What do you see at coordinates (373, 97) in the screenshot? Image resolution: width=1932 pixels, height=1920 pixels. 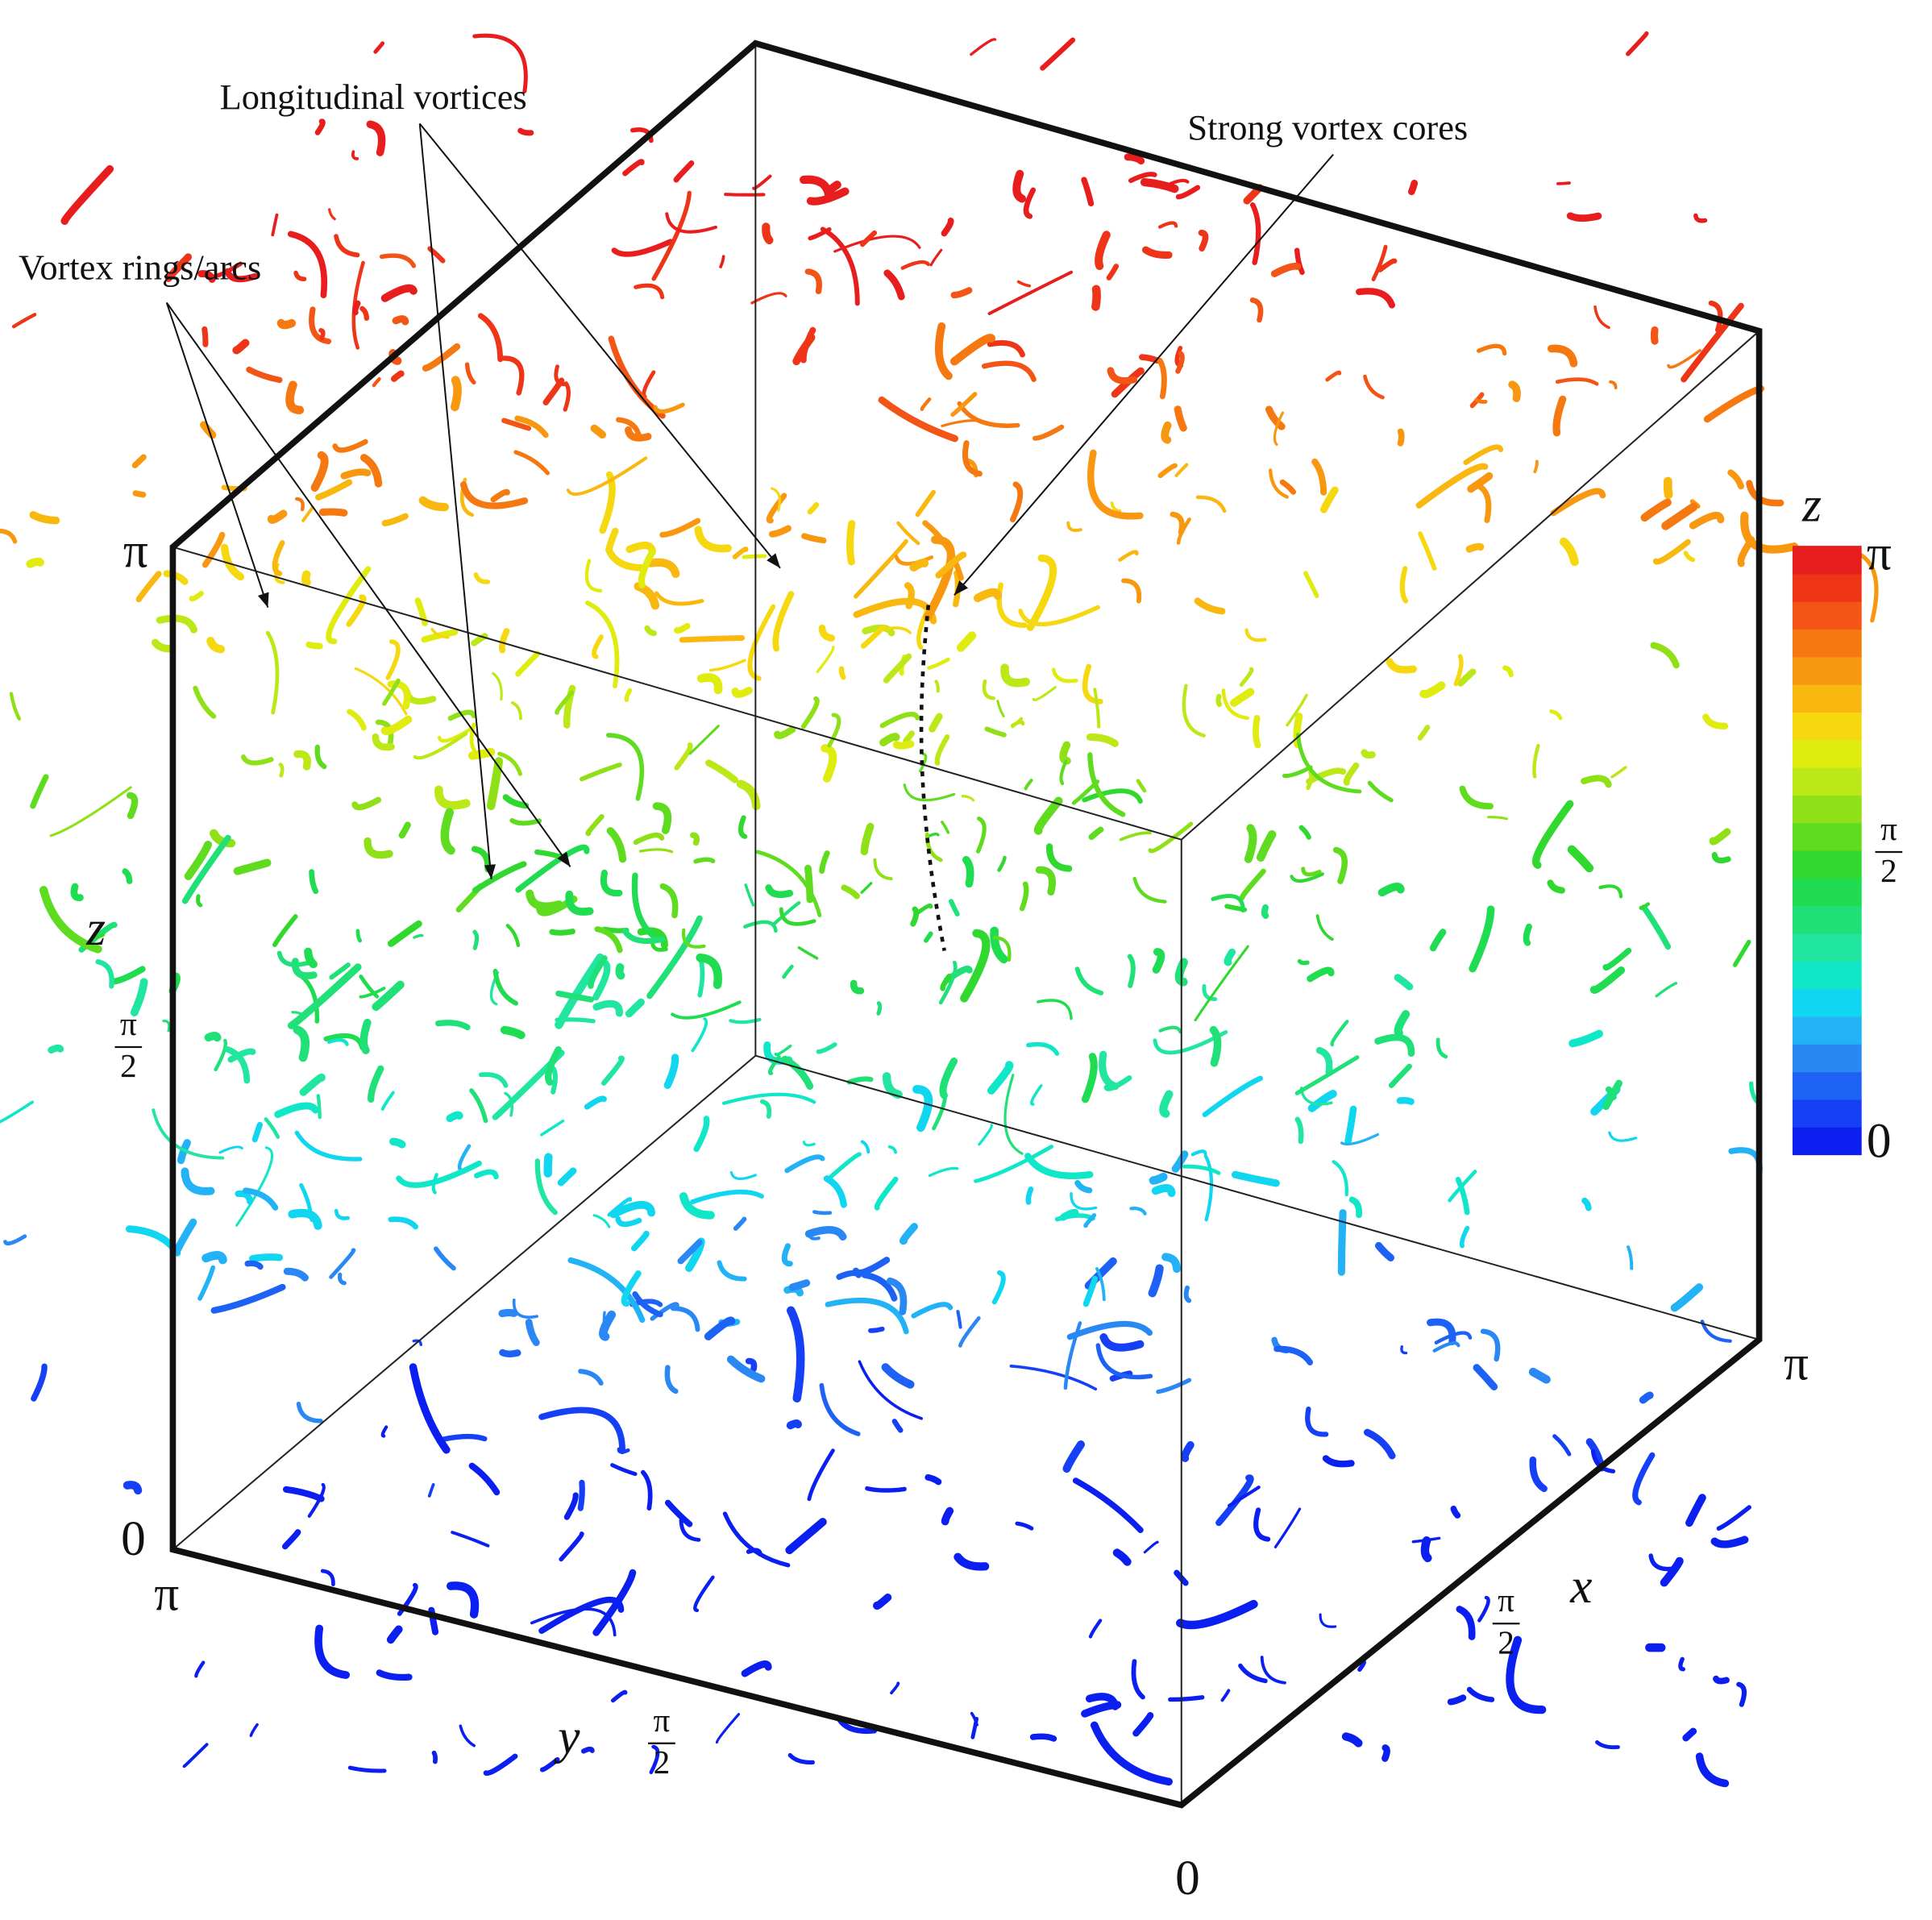 I see `annotation: Longitudinal vortices` at bounding box center [373, 97].